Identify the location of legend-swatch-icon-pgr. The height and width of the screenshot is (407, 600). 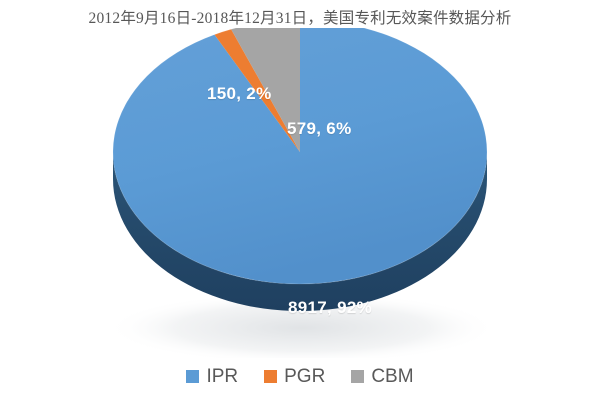
(271, 376).